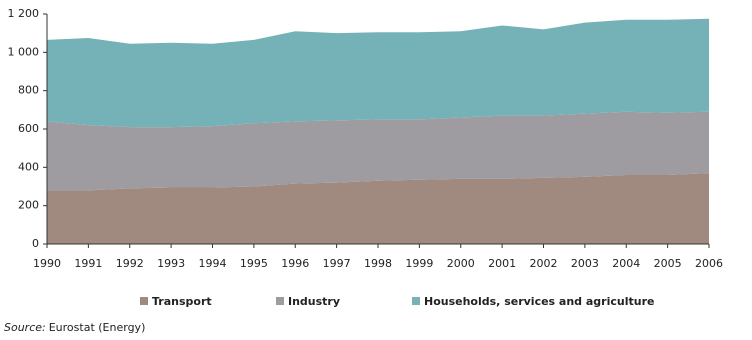 This screenshot has height=340, width=752. Describe the element at coordinates (585, 263) in the screenshot. I see `x-tick-label: 2003` at that location.